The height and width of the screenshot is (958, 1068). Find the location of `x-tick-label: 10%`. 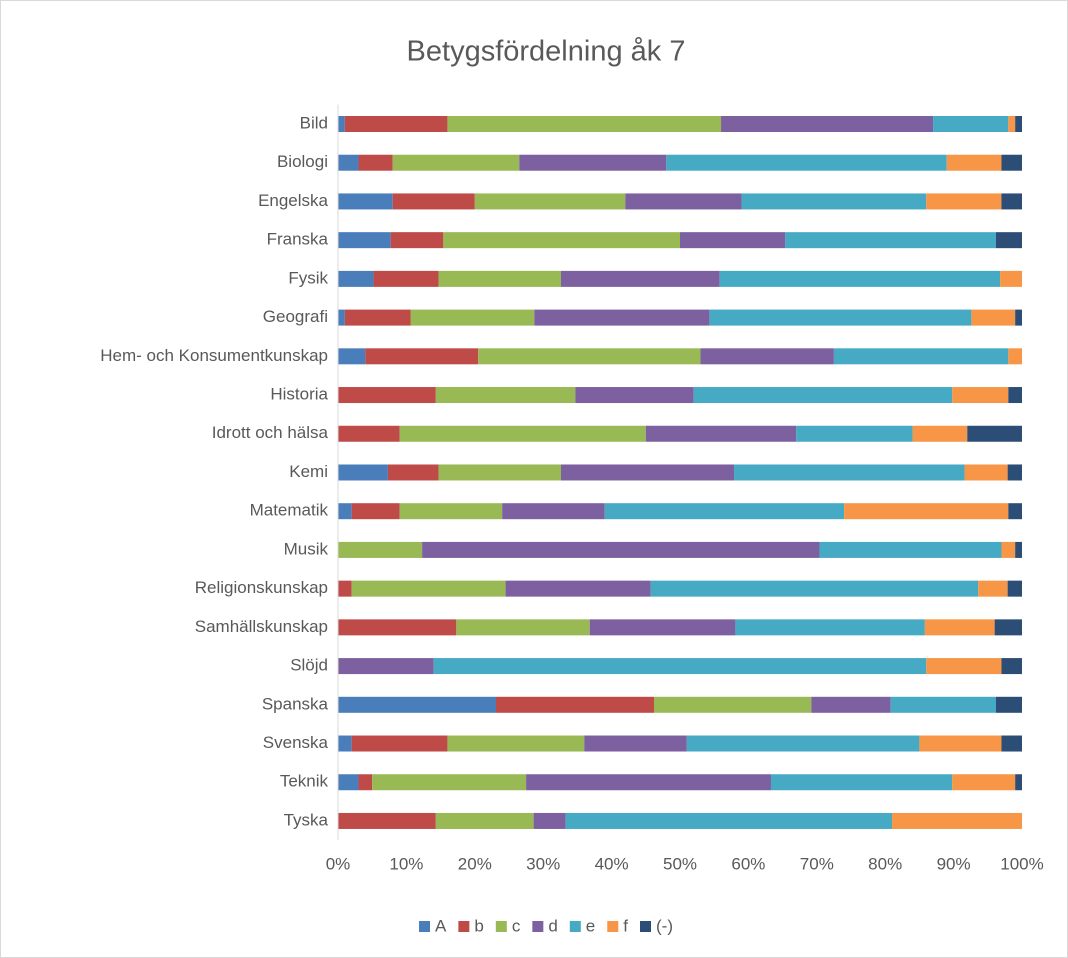

x-tick-label: 10% is located at coordinates (406, 863).